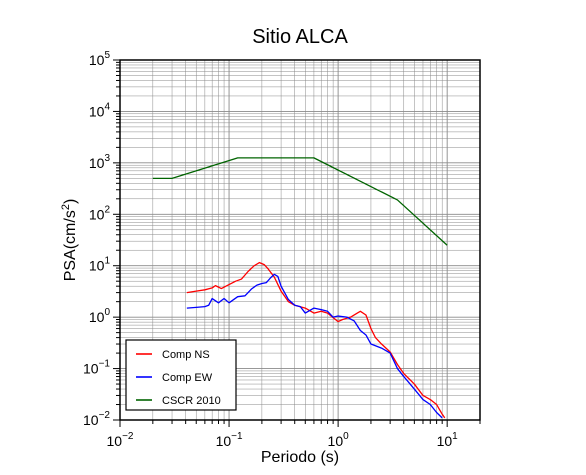 This screenshot has height=475, width=586. Describe the element at coordinates (300, 37) in the screenshot. I see `chart-title: Sitio ALCA` at that location.